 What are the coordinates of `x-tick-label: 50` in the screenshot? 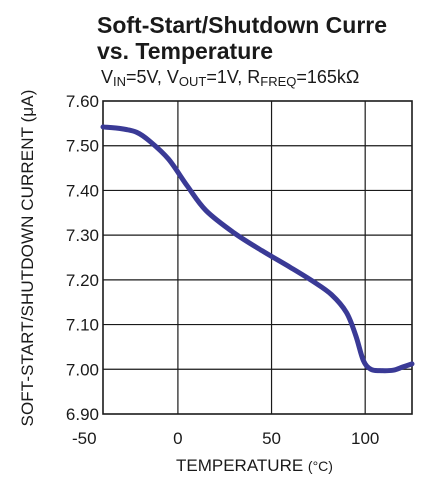 It's located at (271, 438).